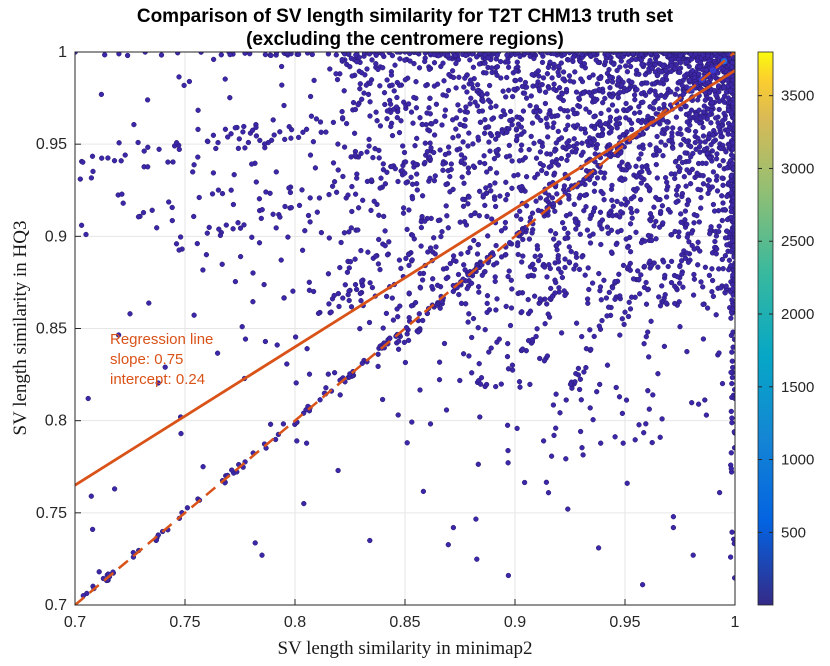 The width and height of the screenshot is (830, 666). I want to click on colorbar-tick-label: 3000, so click(797, 168).